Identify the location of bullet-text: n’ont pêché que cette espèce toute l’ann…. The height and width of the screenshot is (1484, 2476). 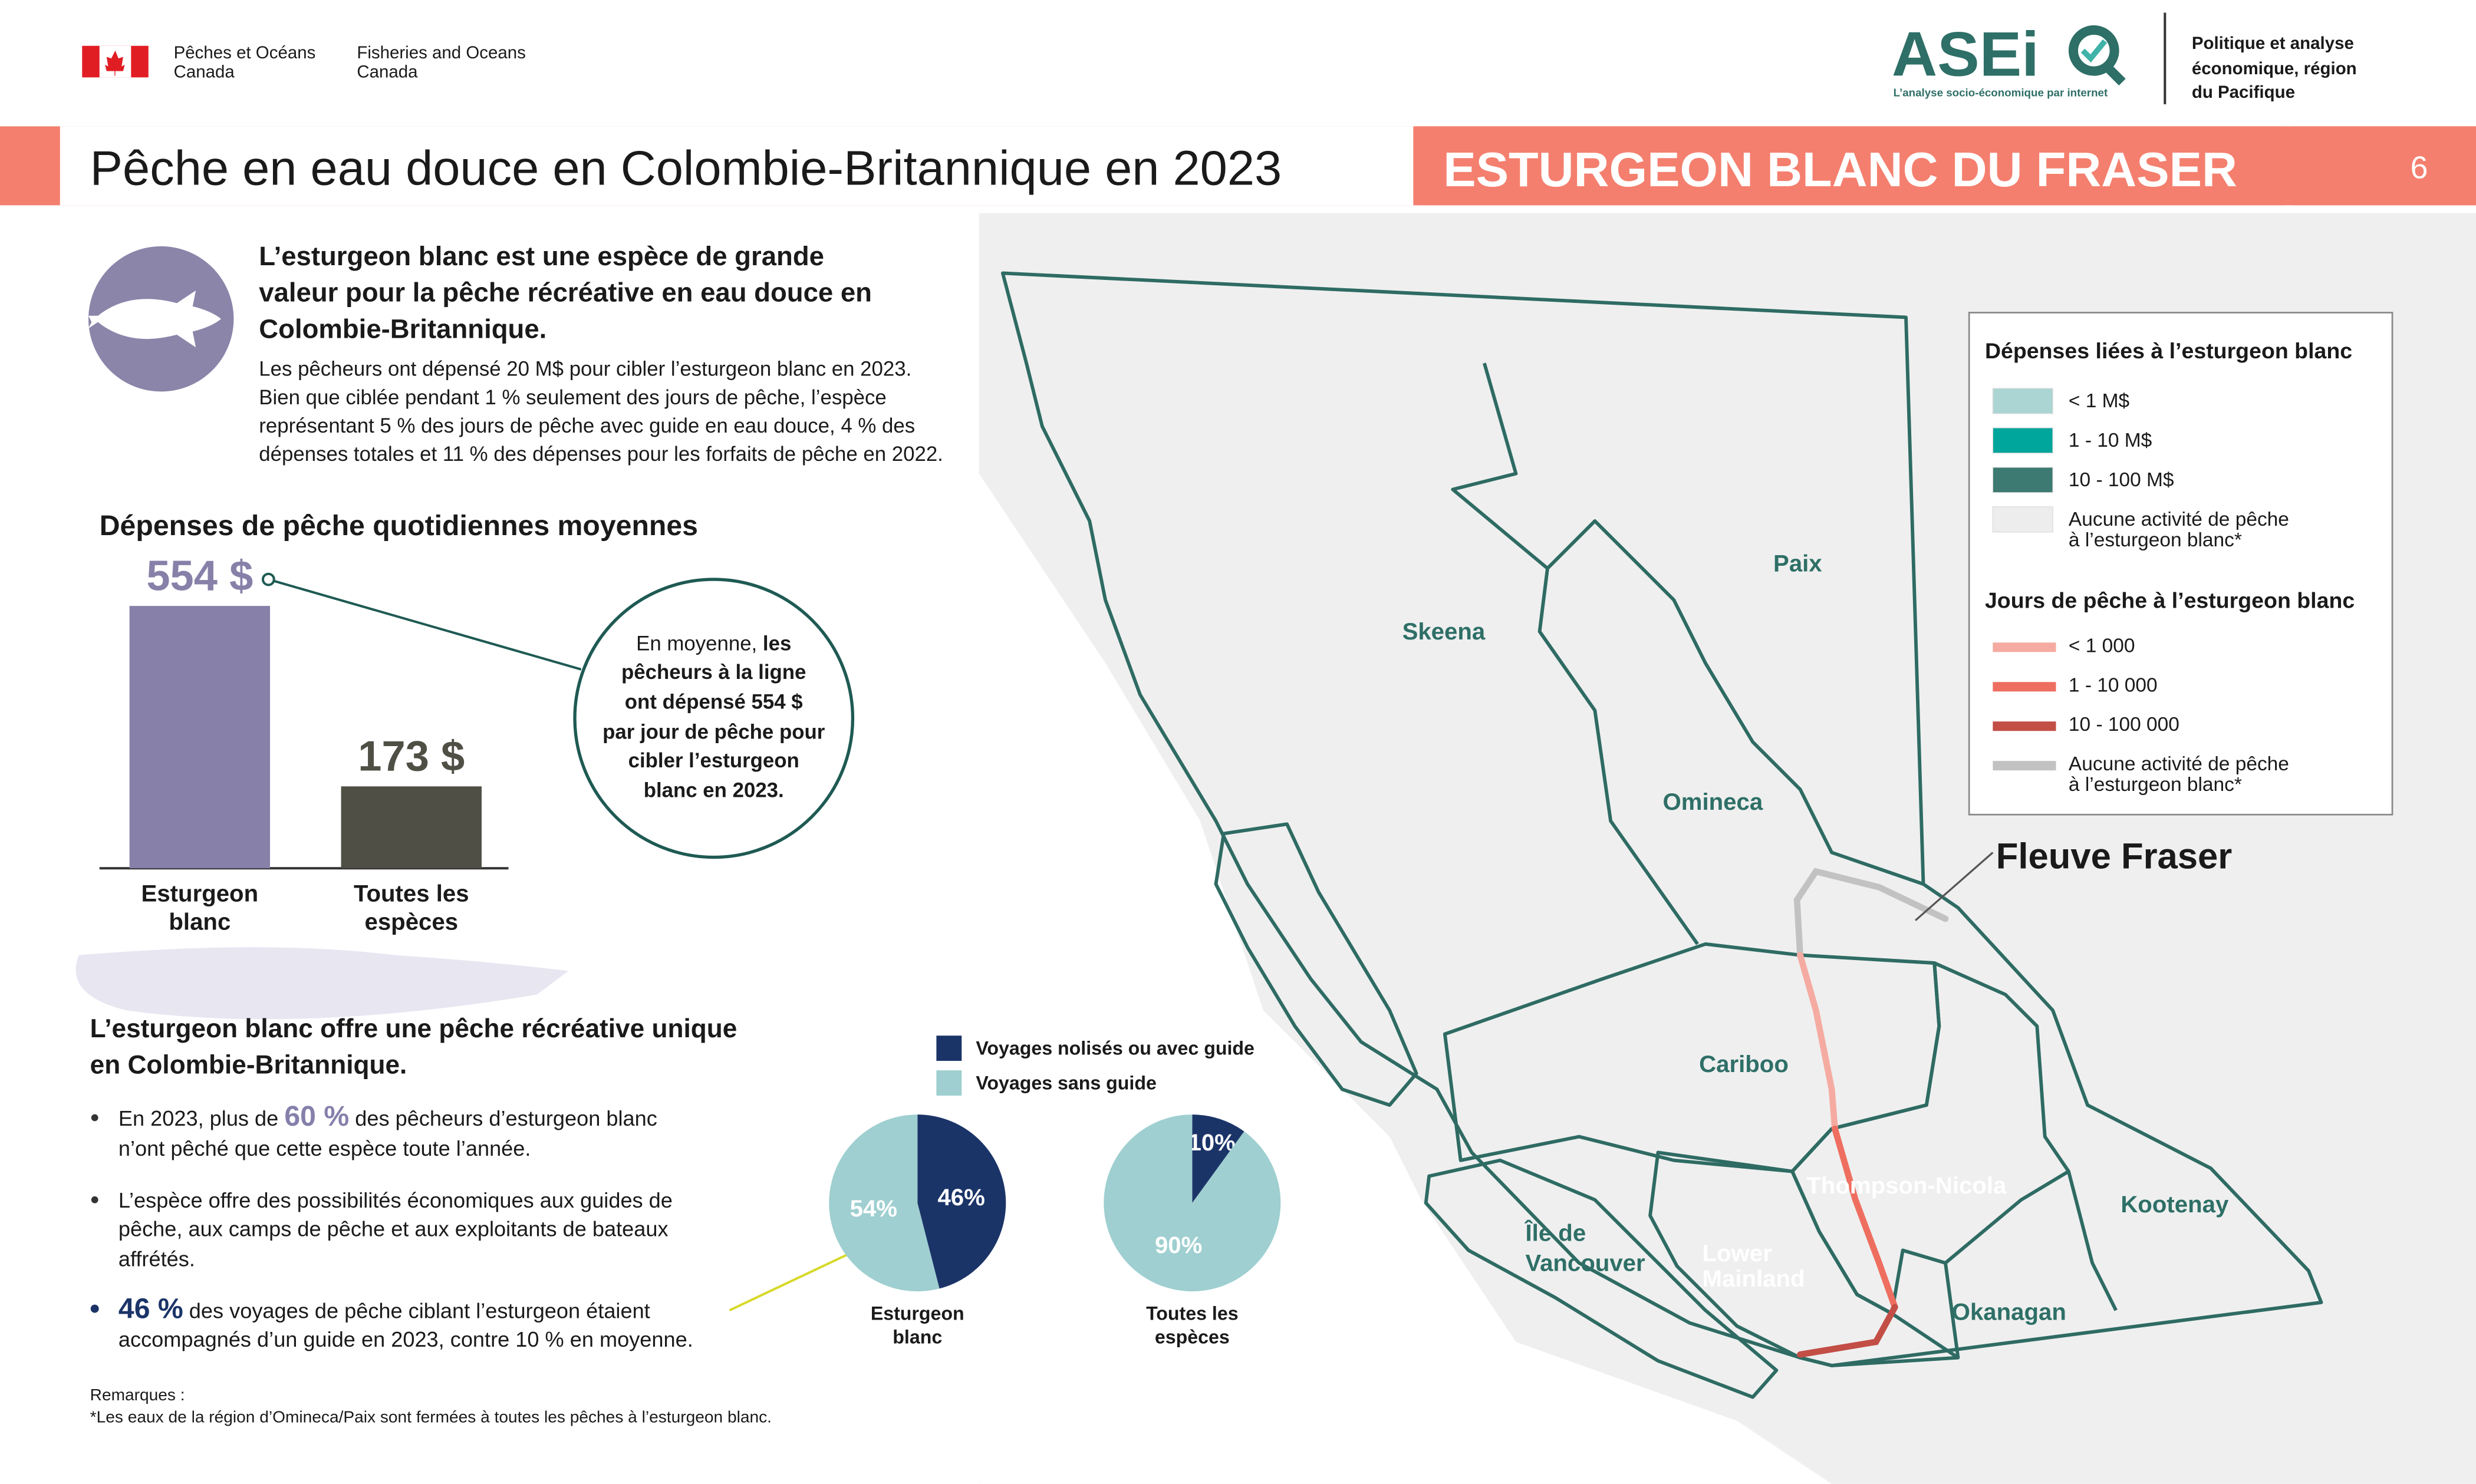
(324, 1148).